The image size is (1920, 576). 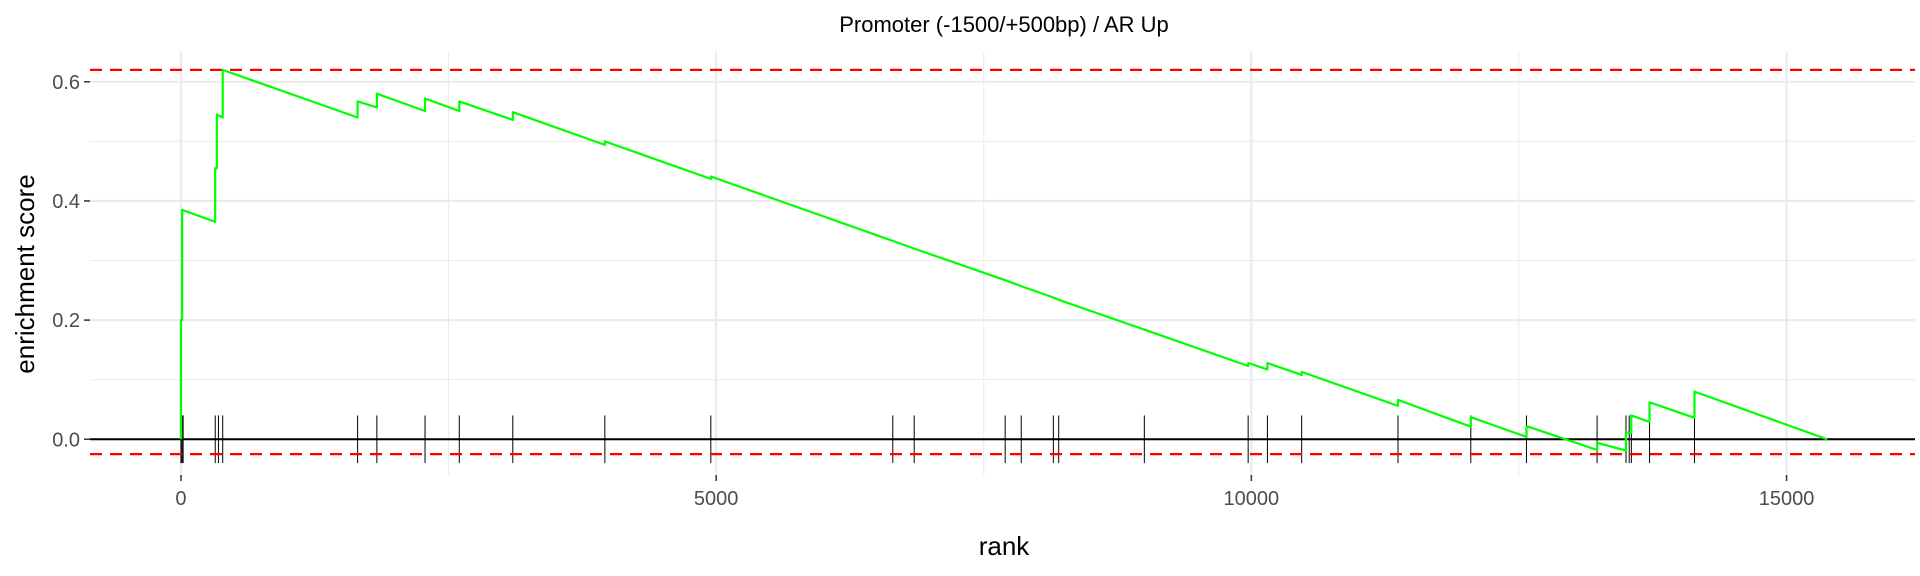 What do you see at coordinates (1004, 24) in the screenshot?
I see `chart-title: Promoter (-1500/+500bp) / AR Up` at bounding box center [1004, 24].